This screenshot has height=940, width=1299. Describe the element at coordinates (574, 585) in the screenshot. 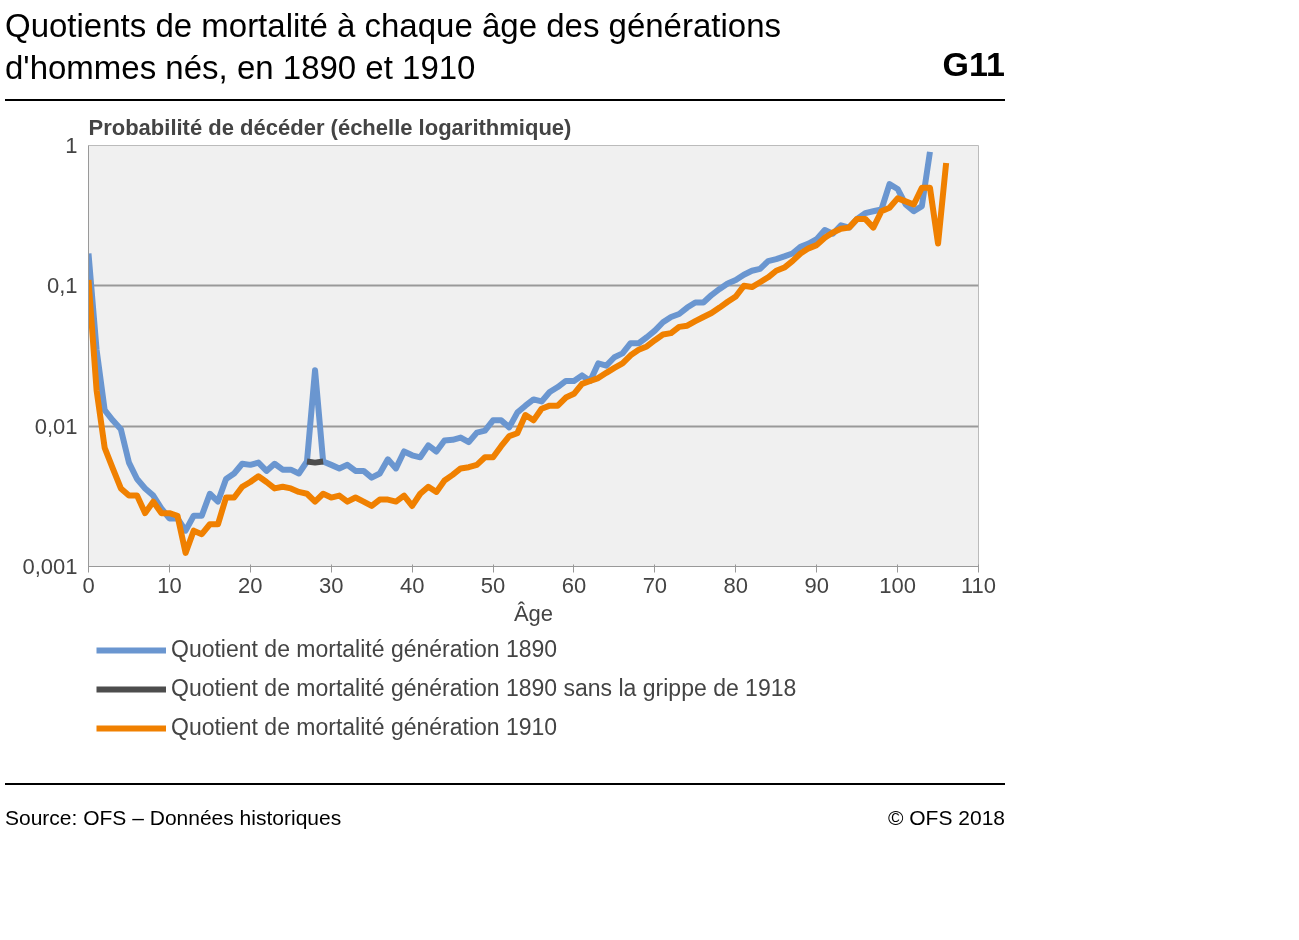

I see `x-tick-label: 60` at that location.